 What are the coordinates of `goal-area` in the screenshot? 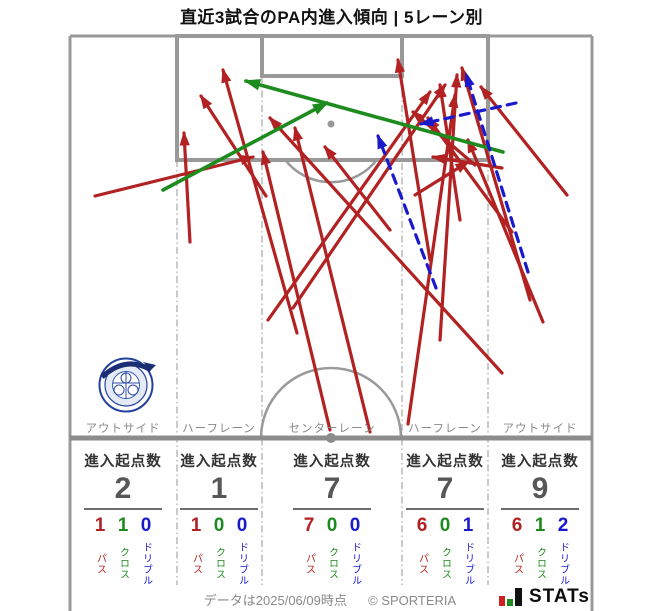 It's located at (332, 56).